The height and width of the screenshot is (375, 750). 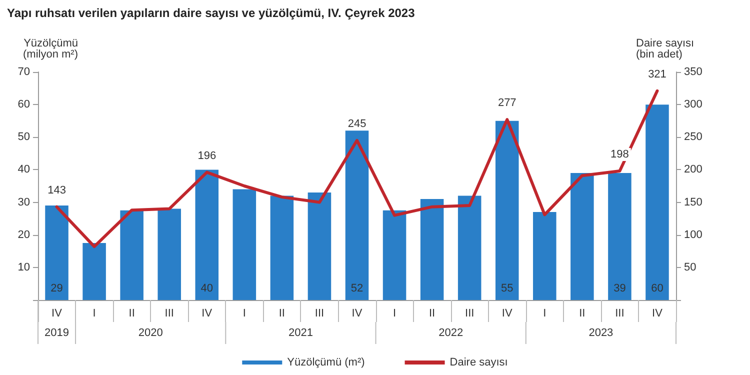 What do you see at coordinates (50, 49) in the screenshot?
I see `y-axis-title: Yüzölçümü (milyon m²)` at bounding box center [50, 49].